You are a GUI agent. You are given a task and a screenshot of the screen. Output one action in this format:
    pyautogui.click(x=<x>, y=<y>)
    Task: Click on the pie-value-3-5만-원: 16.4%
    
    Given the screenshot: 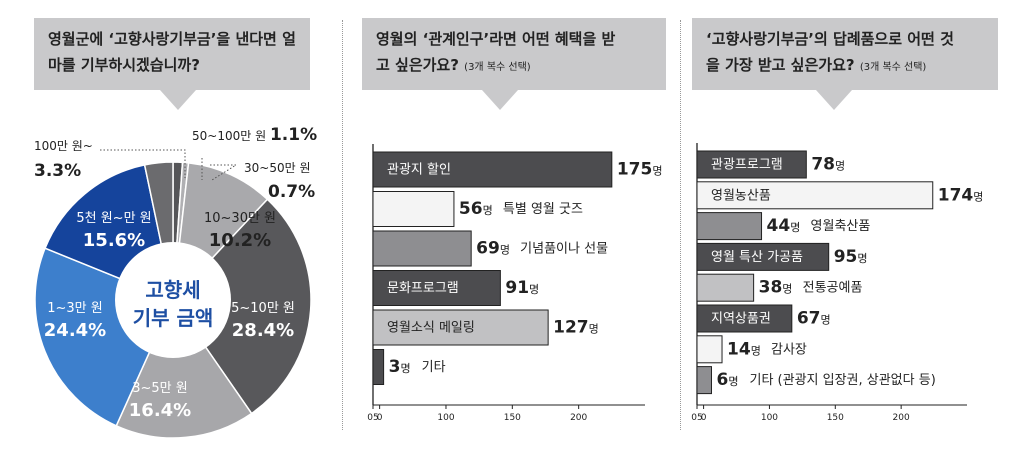 What is the action you would take?
    pyautogui.click(x=160, y=410)
    